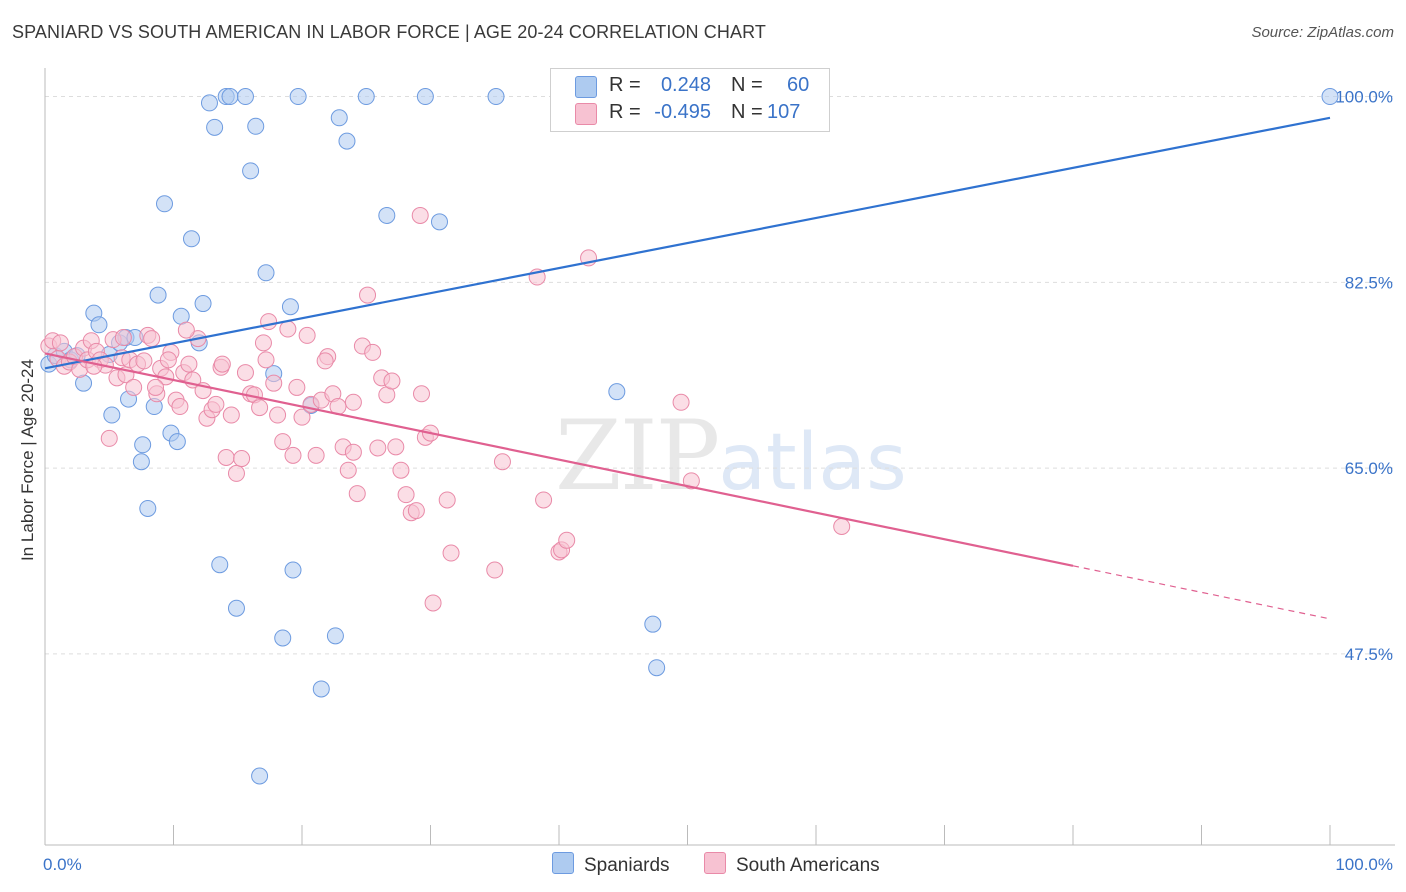 Image resolution: width=1406 pixels, height=892 pixels. What do you see at coordinates (62, 864) in the screenshot?
I see `x-tick-label: 0.0%` at bounding box center [62, 864].